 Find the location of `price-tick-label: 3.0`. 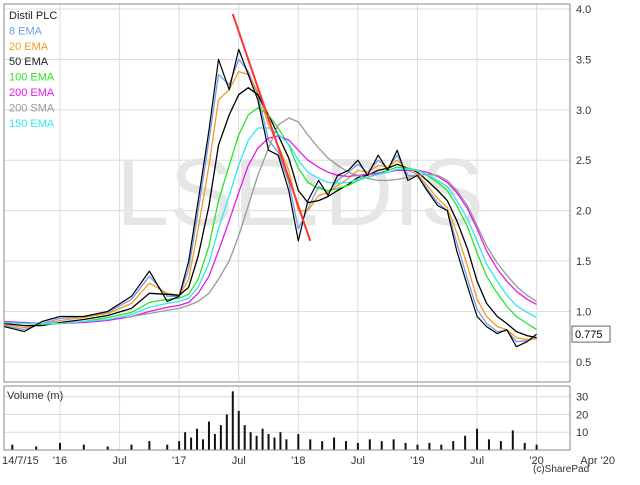

price-tick-label: 3.0 is located at coordinates (583, 111).